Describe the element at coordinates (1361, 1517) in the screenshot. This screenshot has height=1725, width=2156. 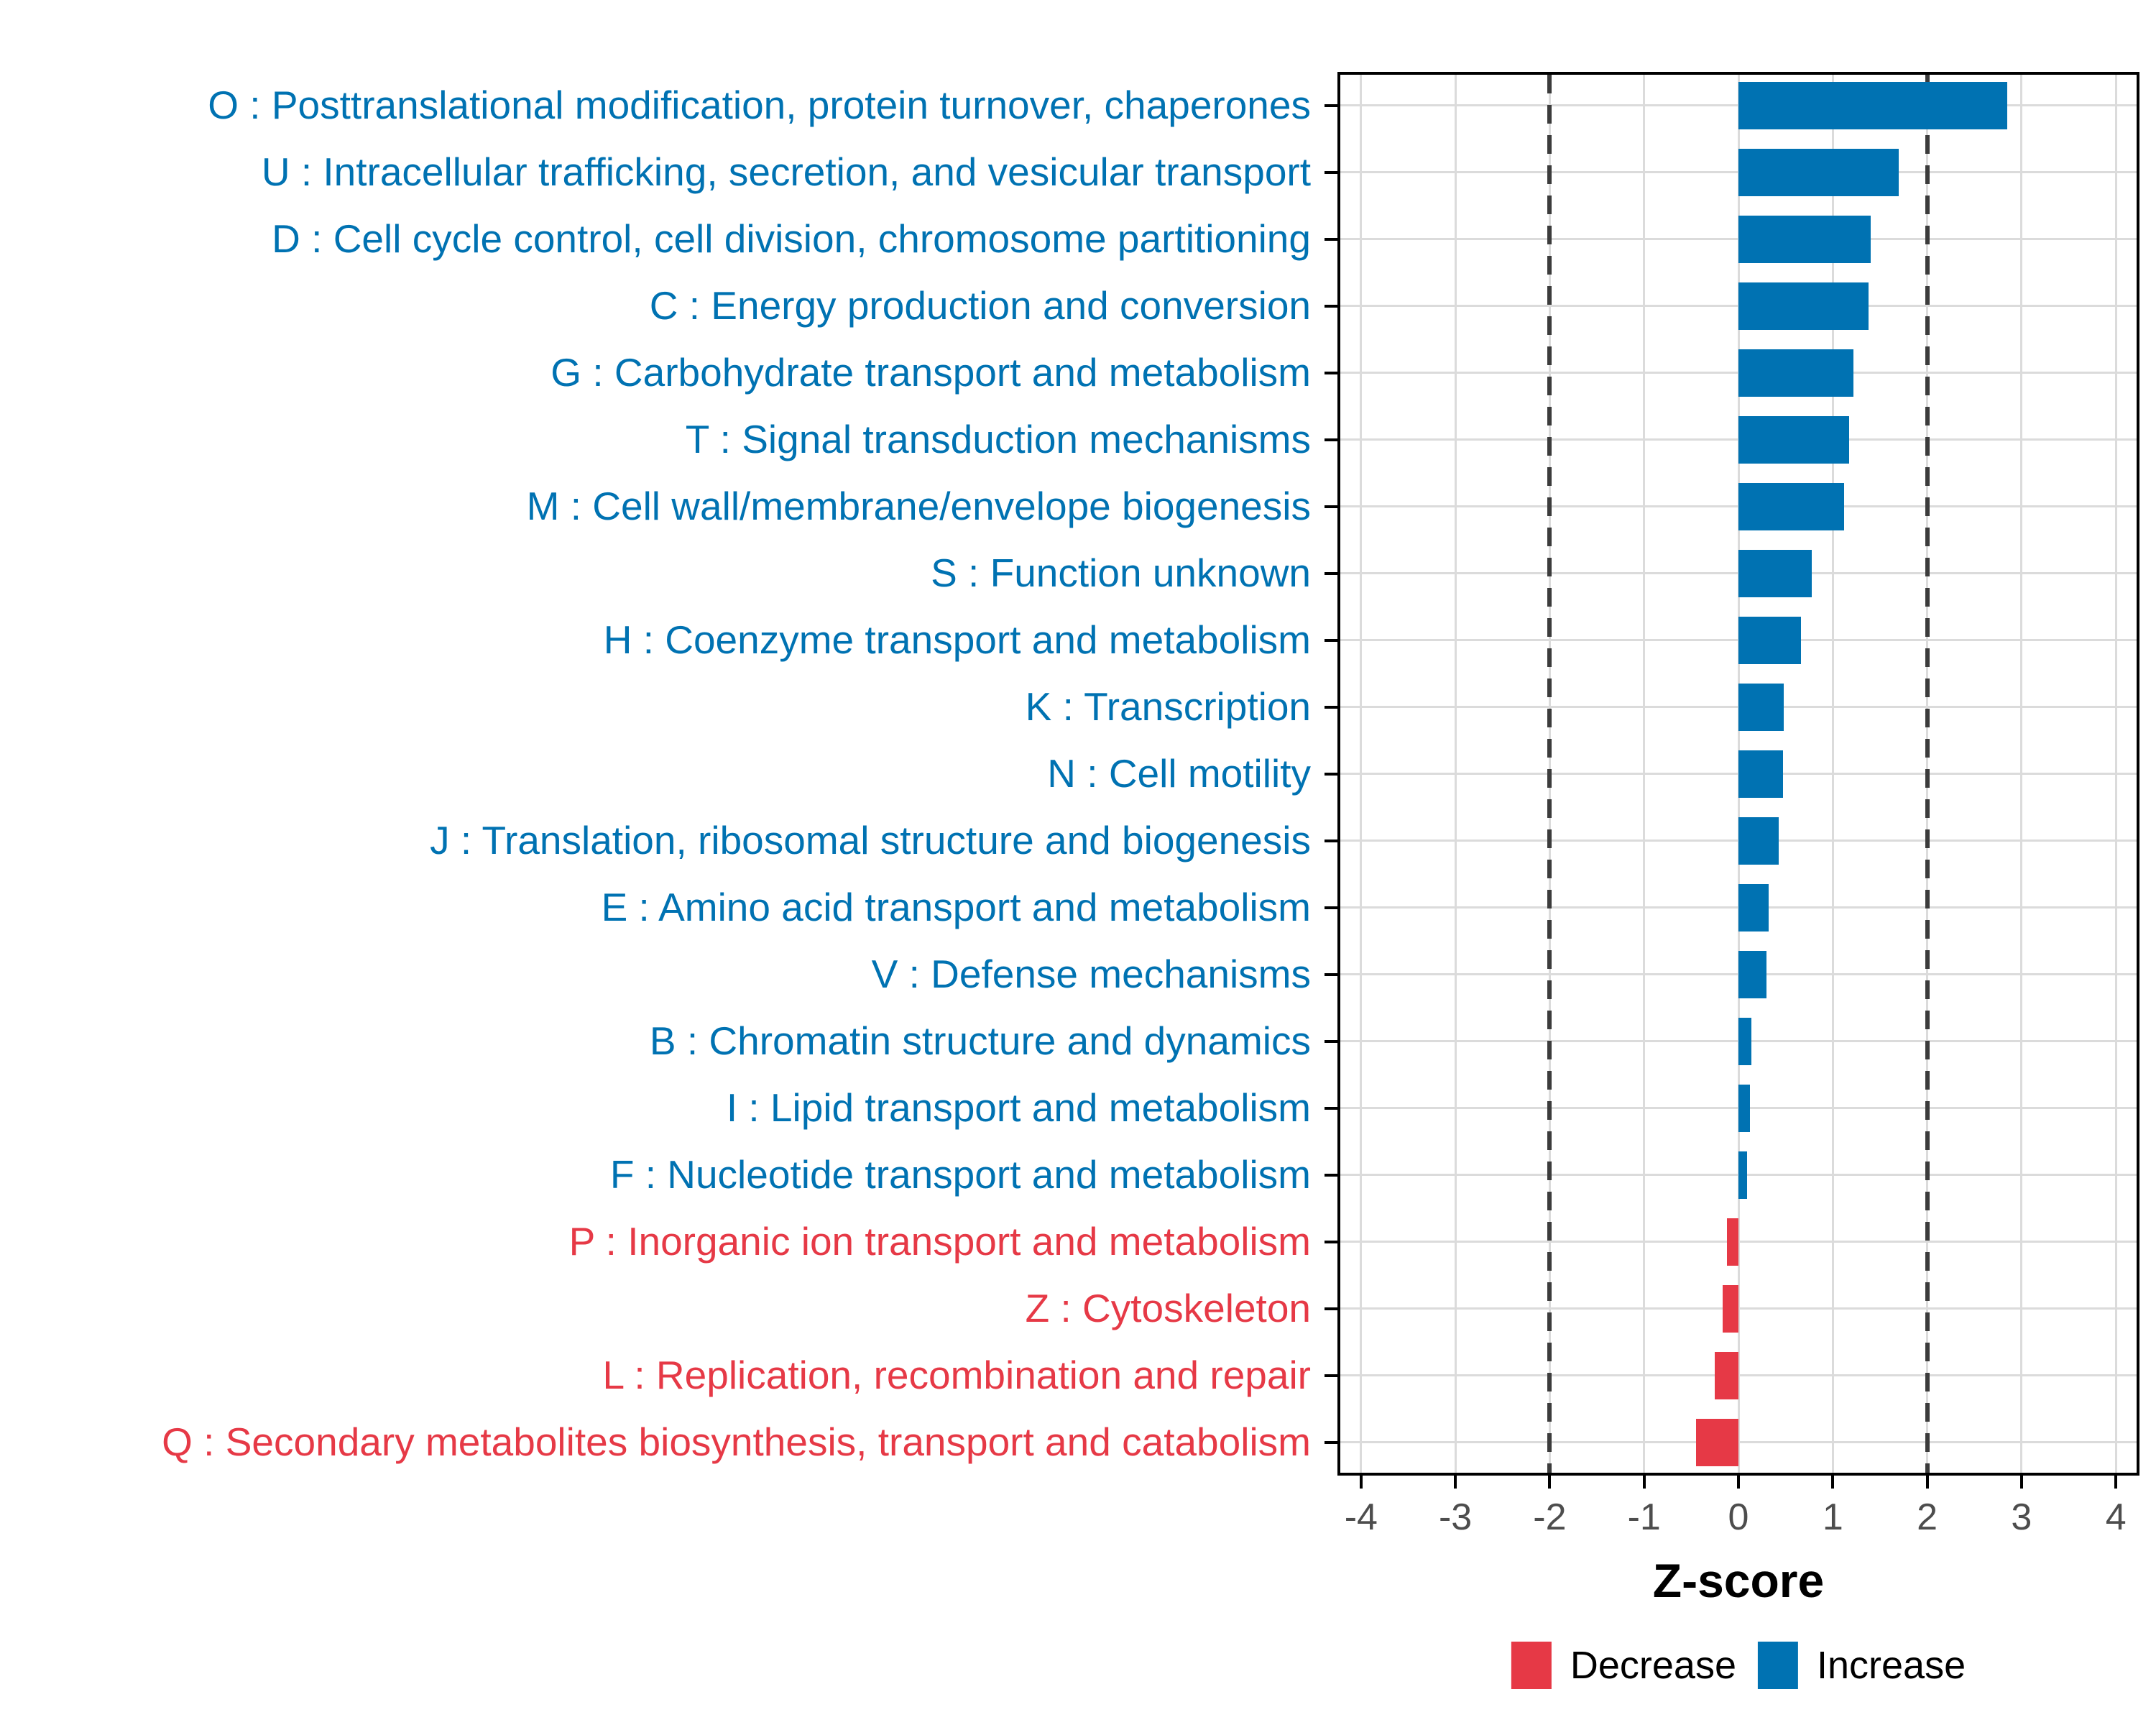
I see `x-tick-label--4: -4` at that location.